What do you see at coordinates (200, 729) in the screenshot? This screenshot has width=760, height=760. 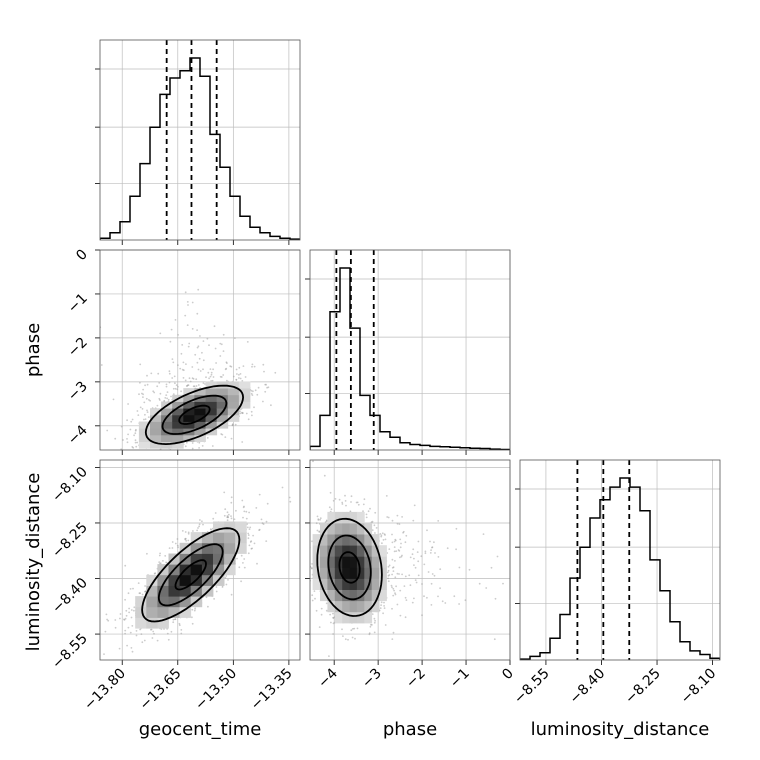 I see `xlabel-geocent-time: geocent_time` at bounding box center [200, 729].